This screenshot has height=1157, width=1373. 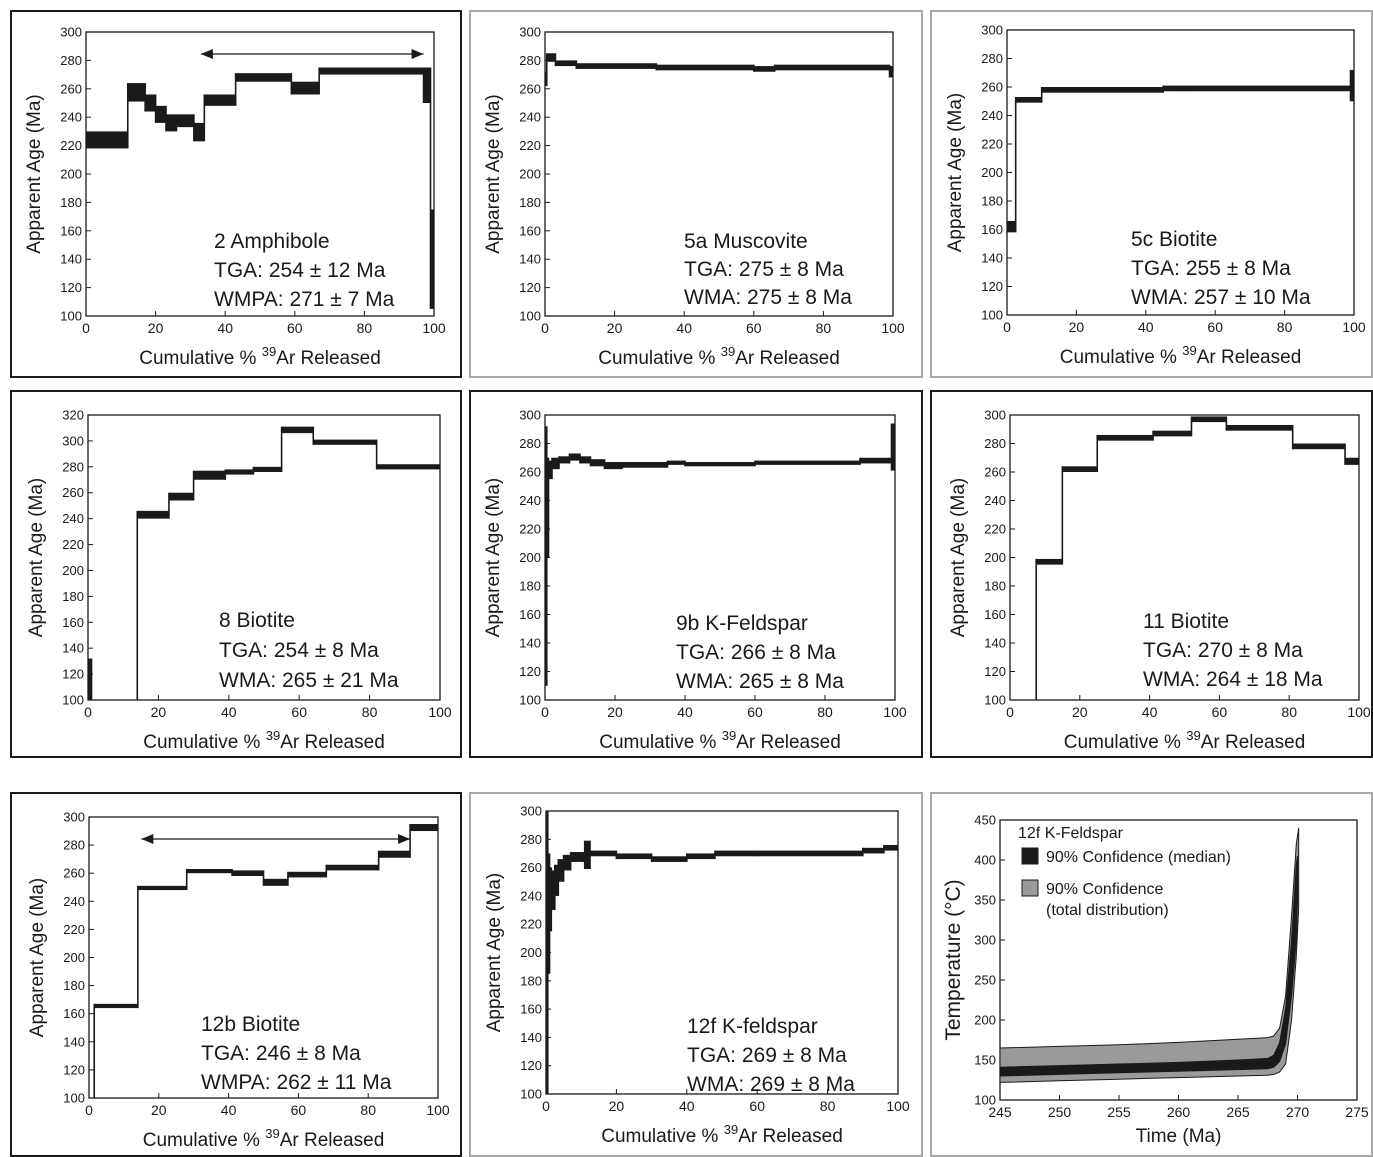 What do you see at coordinates (1211, 268) in the screenshot?
I see `age-annotation: TGA: 255 ± 8 Ma` at bounding box center [1211, 268].